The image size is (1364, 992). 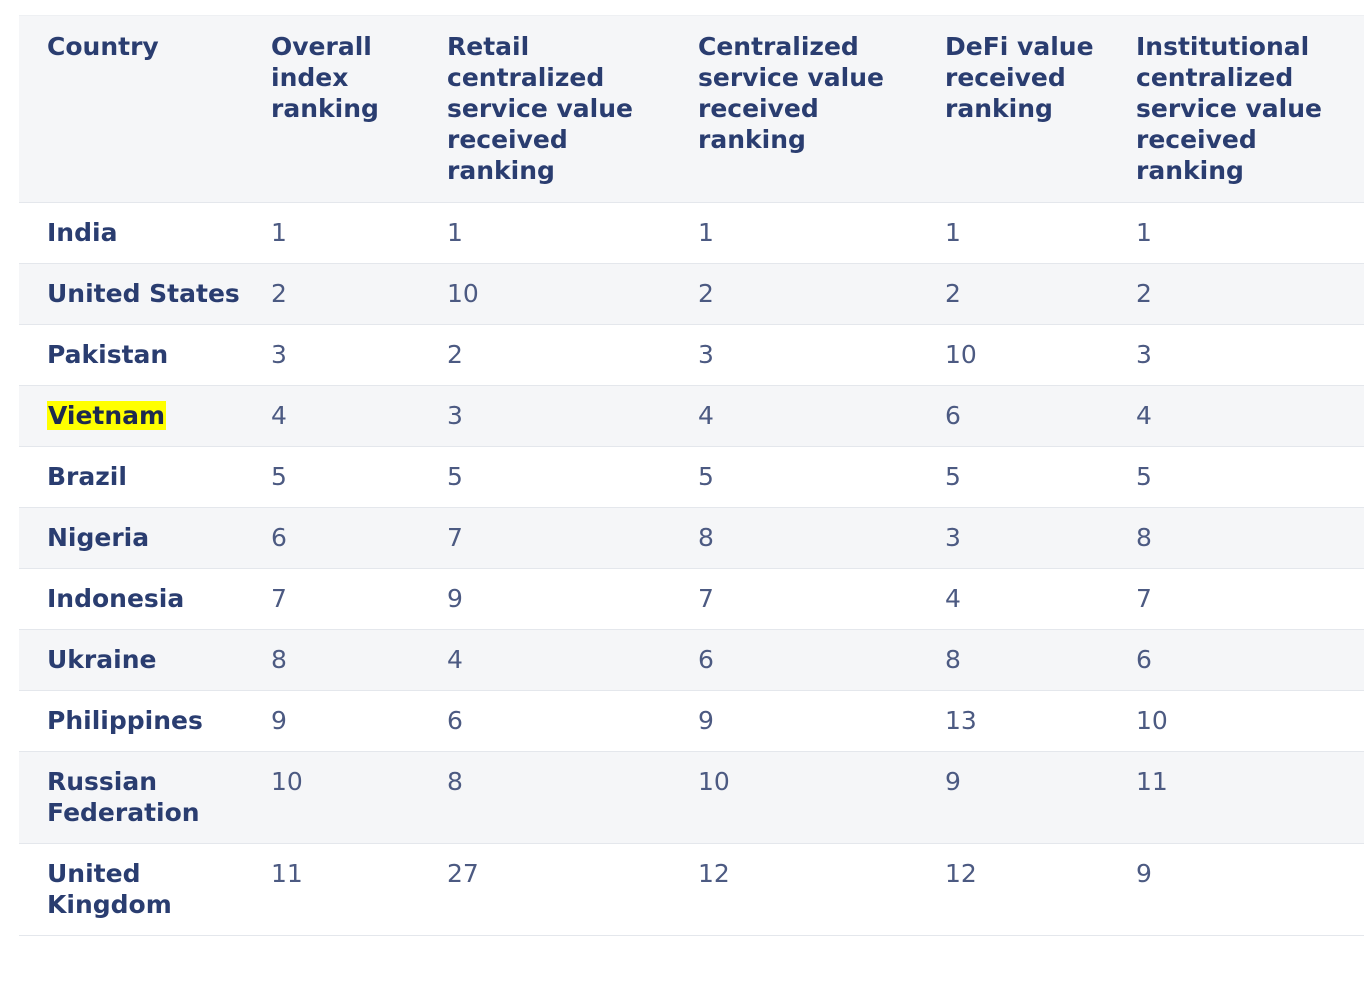 I want to click on country-name: Philippines, so click(x=125, y=720).